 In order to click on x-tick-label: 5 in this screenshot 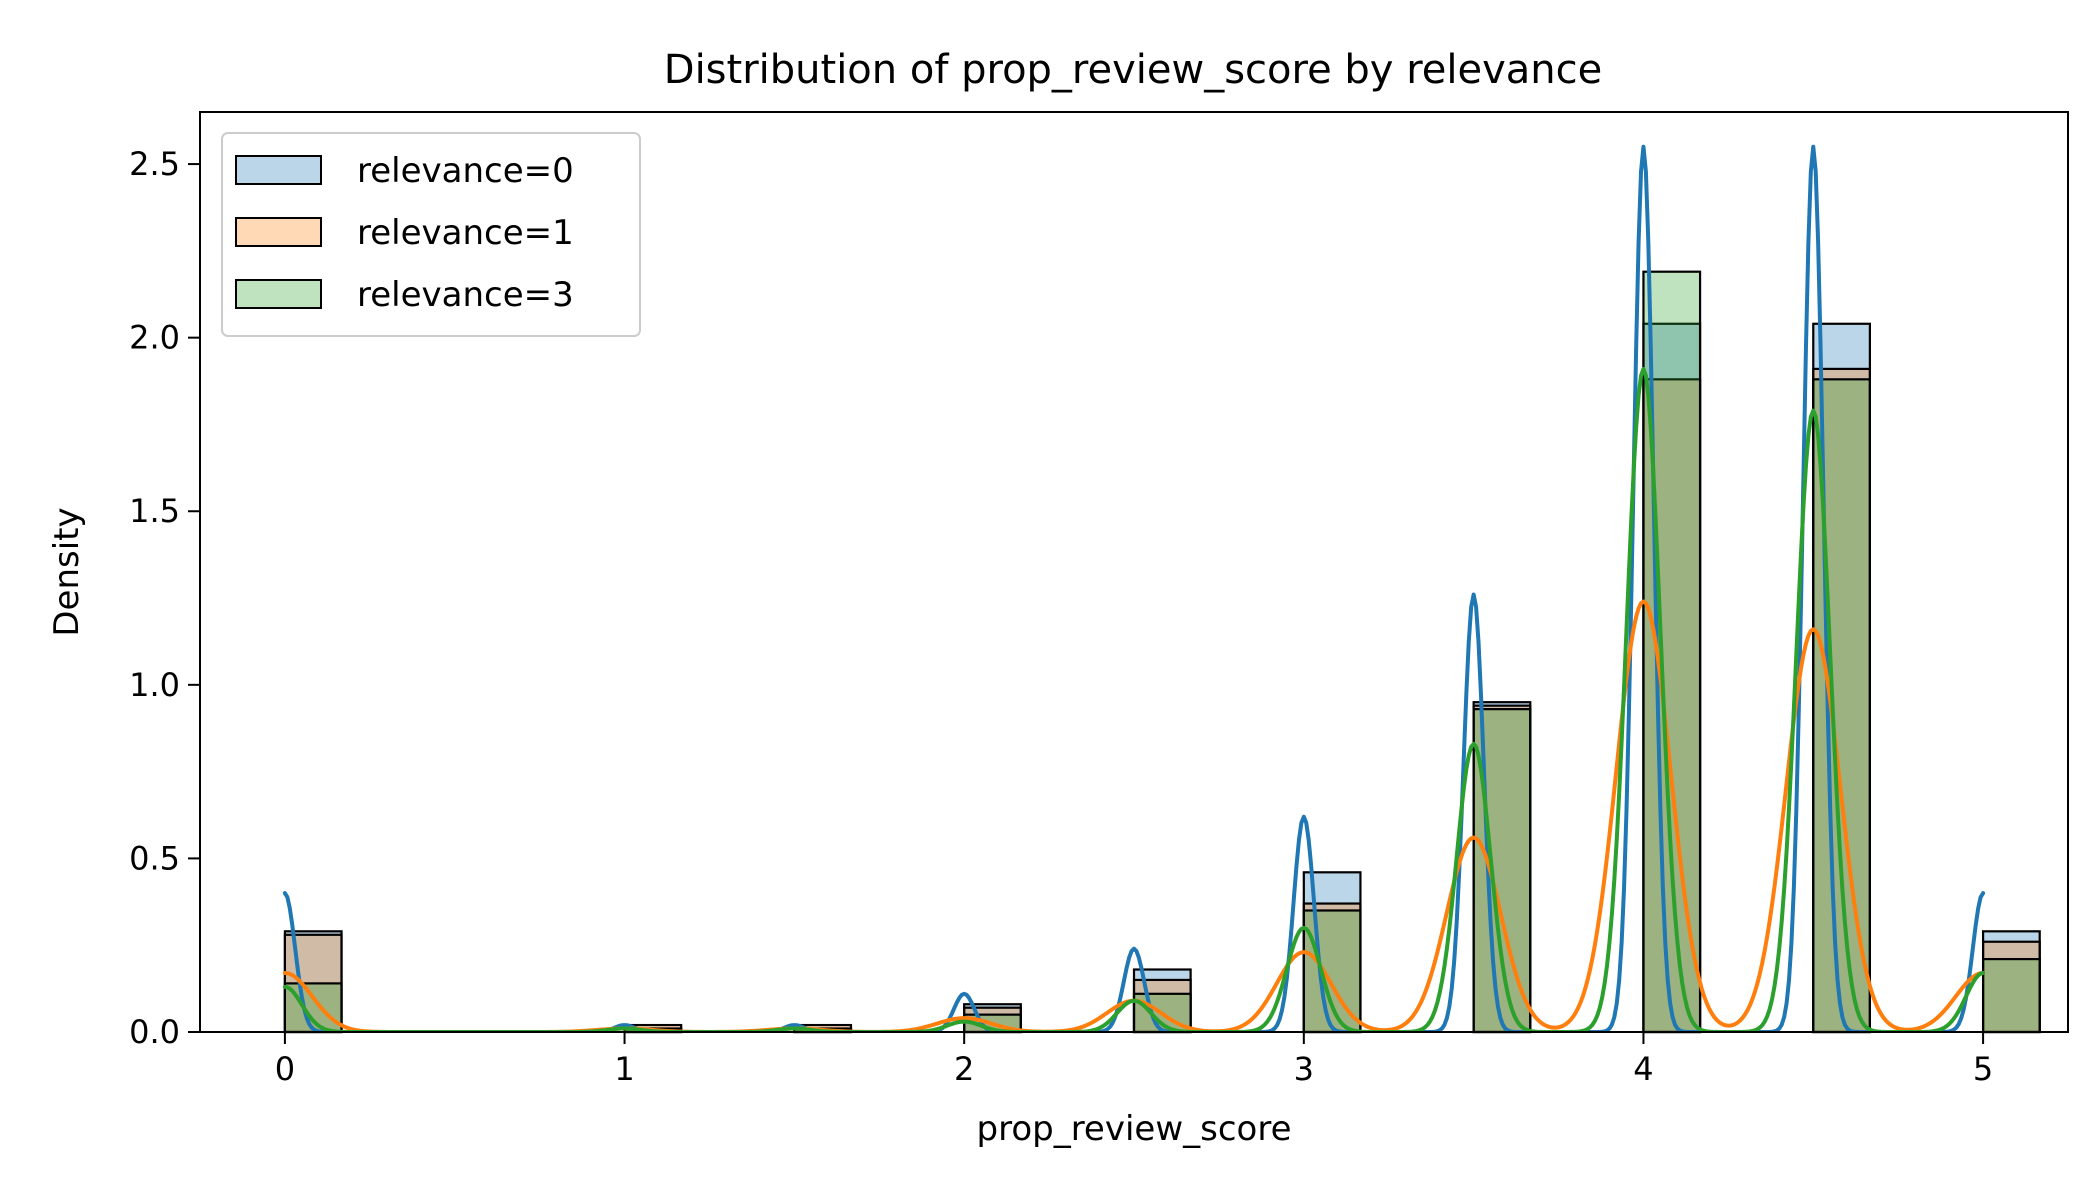, I will do `click(1983, 1069)`.